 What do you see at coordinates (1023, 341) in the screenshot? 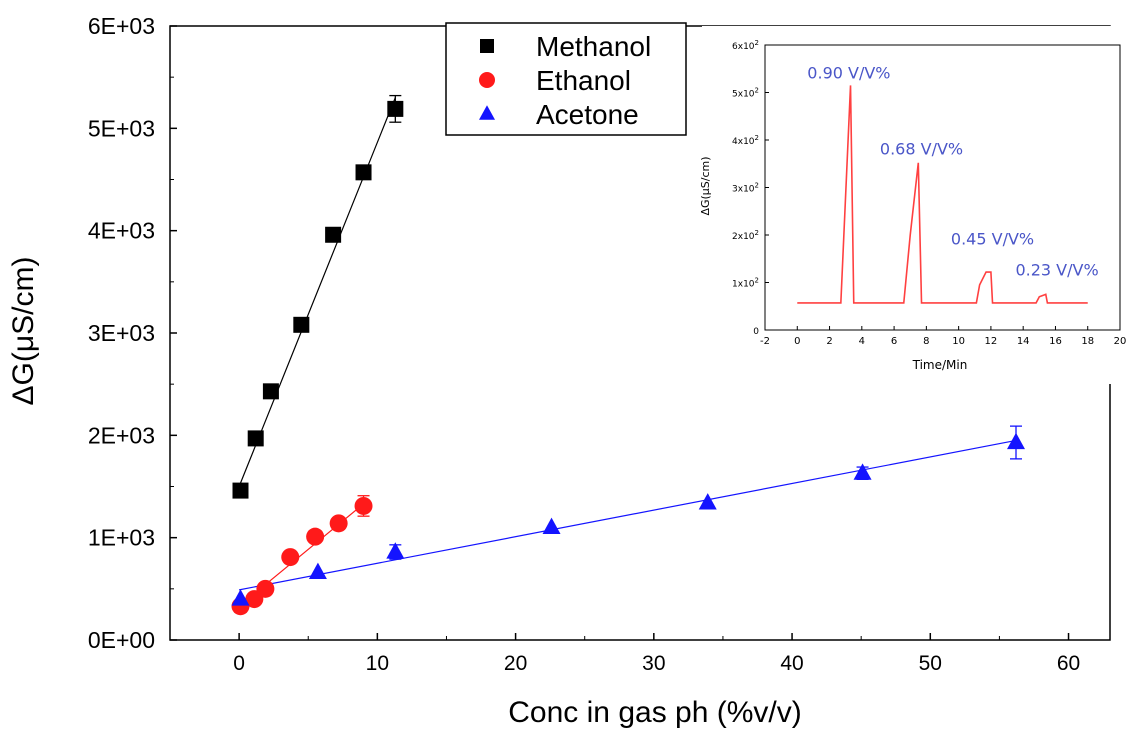
I see `inset-x-tick-label: 14` at bounding box center [1023, 341].